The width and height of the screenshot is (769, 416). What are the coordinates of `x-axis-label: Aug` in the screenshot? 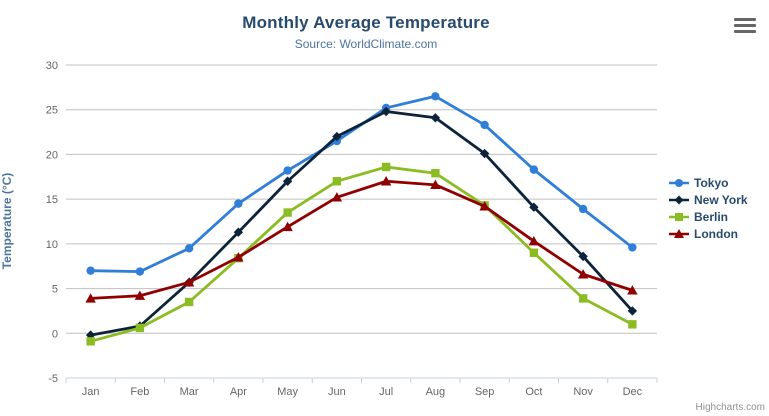 It's located at (436, 392).